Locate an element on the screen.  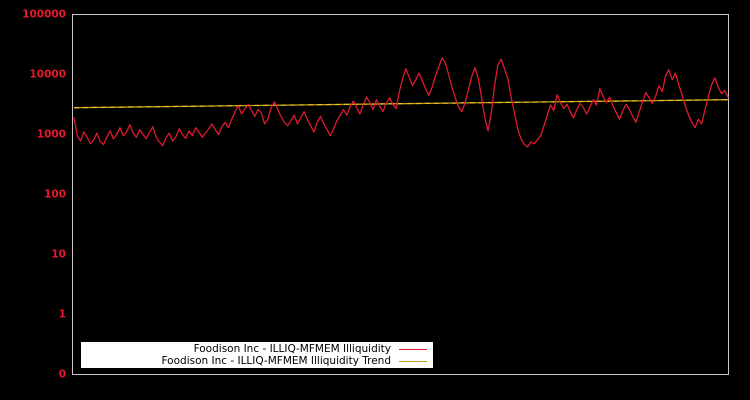
legend-item-illiquidity: Foodison Inc - ILLIQ-MFMEM Illiquidity is located at coordinates (254, 349).